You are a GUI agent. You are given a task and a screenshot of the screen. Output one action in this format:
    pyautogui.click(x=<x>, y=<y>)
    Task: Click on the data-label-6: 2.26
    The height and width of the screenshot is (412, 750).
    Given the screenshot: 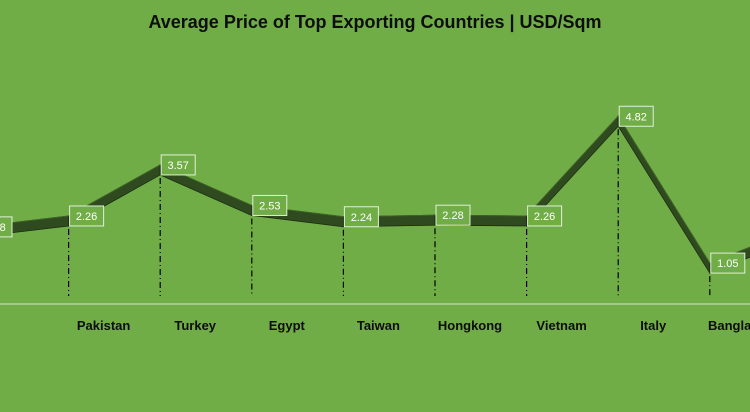 What is the action you would take?
    pyautogui.click(x=545, y=216)
    